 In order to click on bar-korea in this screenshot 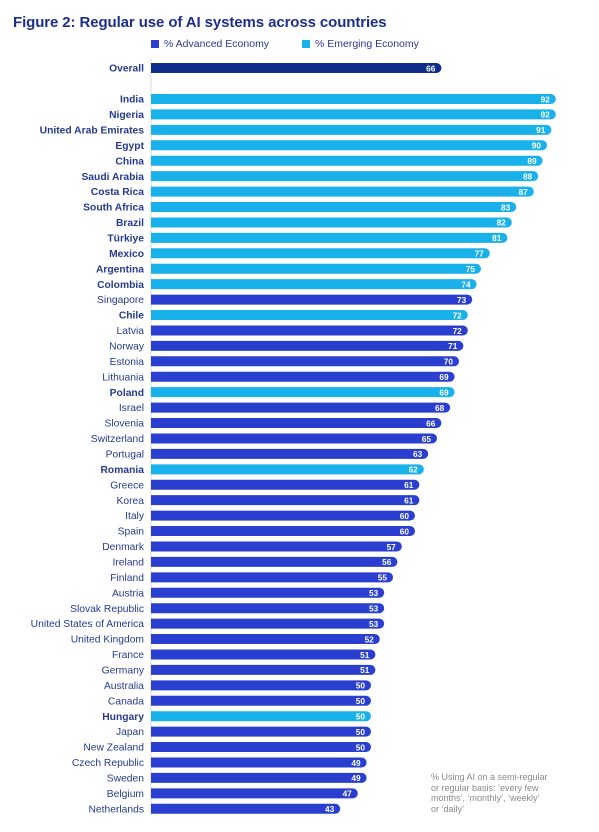, I will do `click(285, 500)`.